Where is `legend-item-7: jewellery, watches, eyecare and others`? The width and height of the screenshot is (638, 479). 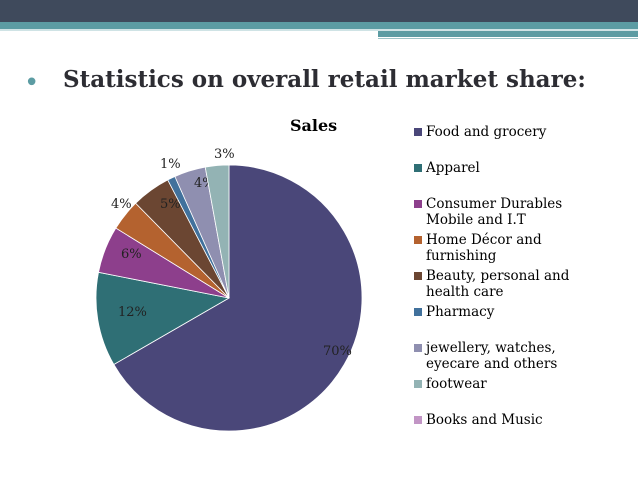
legend-item-7: jewellery, watches, eyecare and others is located at coordinates (519, 356).